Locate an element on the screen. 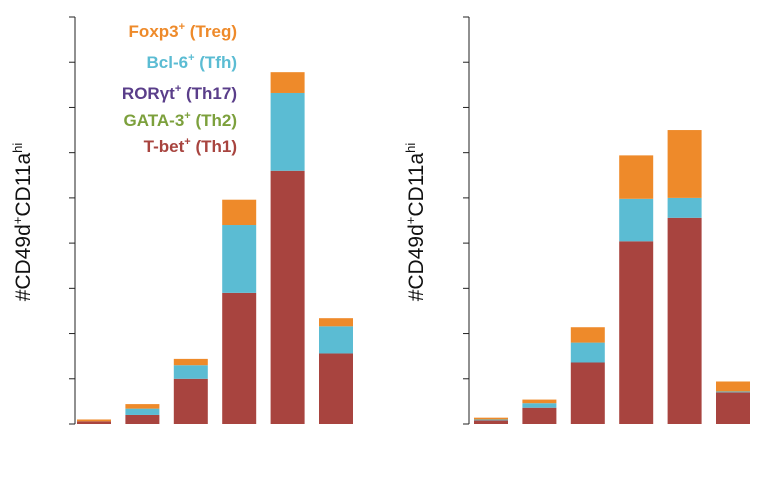 Image resolution: width=765 pixels, height=482 pixels. legend-entry-th17: RORγt+ (Th17) is located at coordinates (179, 93).